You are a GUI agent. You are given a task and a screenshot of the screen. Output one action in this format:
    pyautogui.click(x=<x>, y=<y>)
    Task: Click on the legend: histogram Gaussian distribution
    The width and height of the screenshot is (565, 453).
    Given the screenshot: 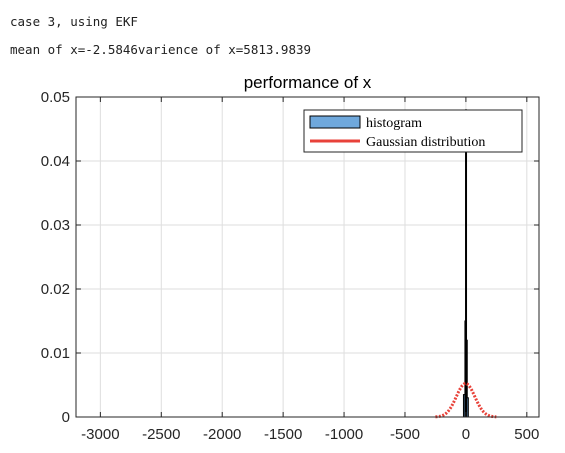 What is the action you would take?
    pyautogui.click(x=413, y=131)
    